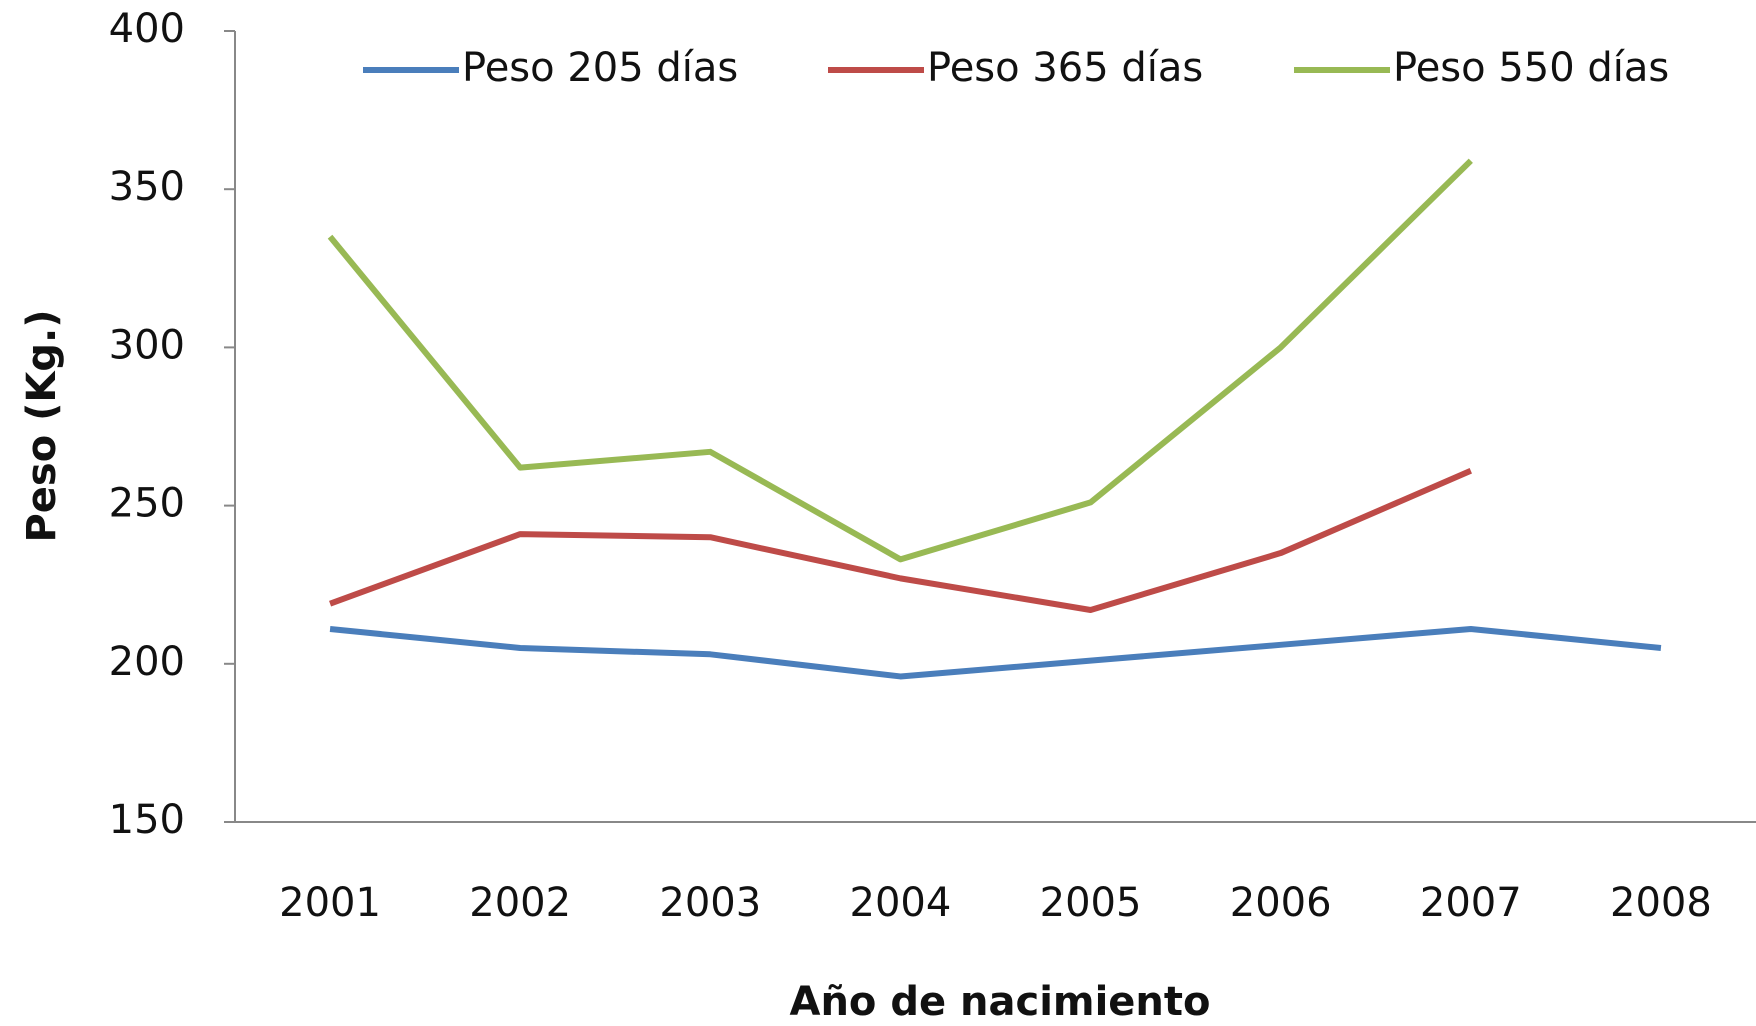 This screenshot has width=1756, height=1026. What do you see at coordinates (1661, 903) in the screenshot?
I see `x-tick-label: 2008` at bounding box center [1661, 903].